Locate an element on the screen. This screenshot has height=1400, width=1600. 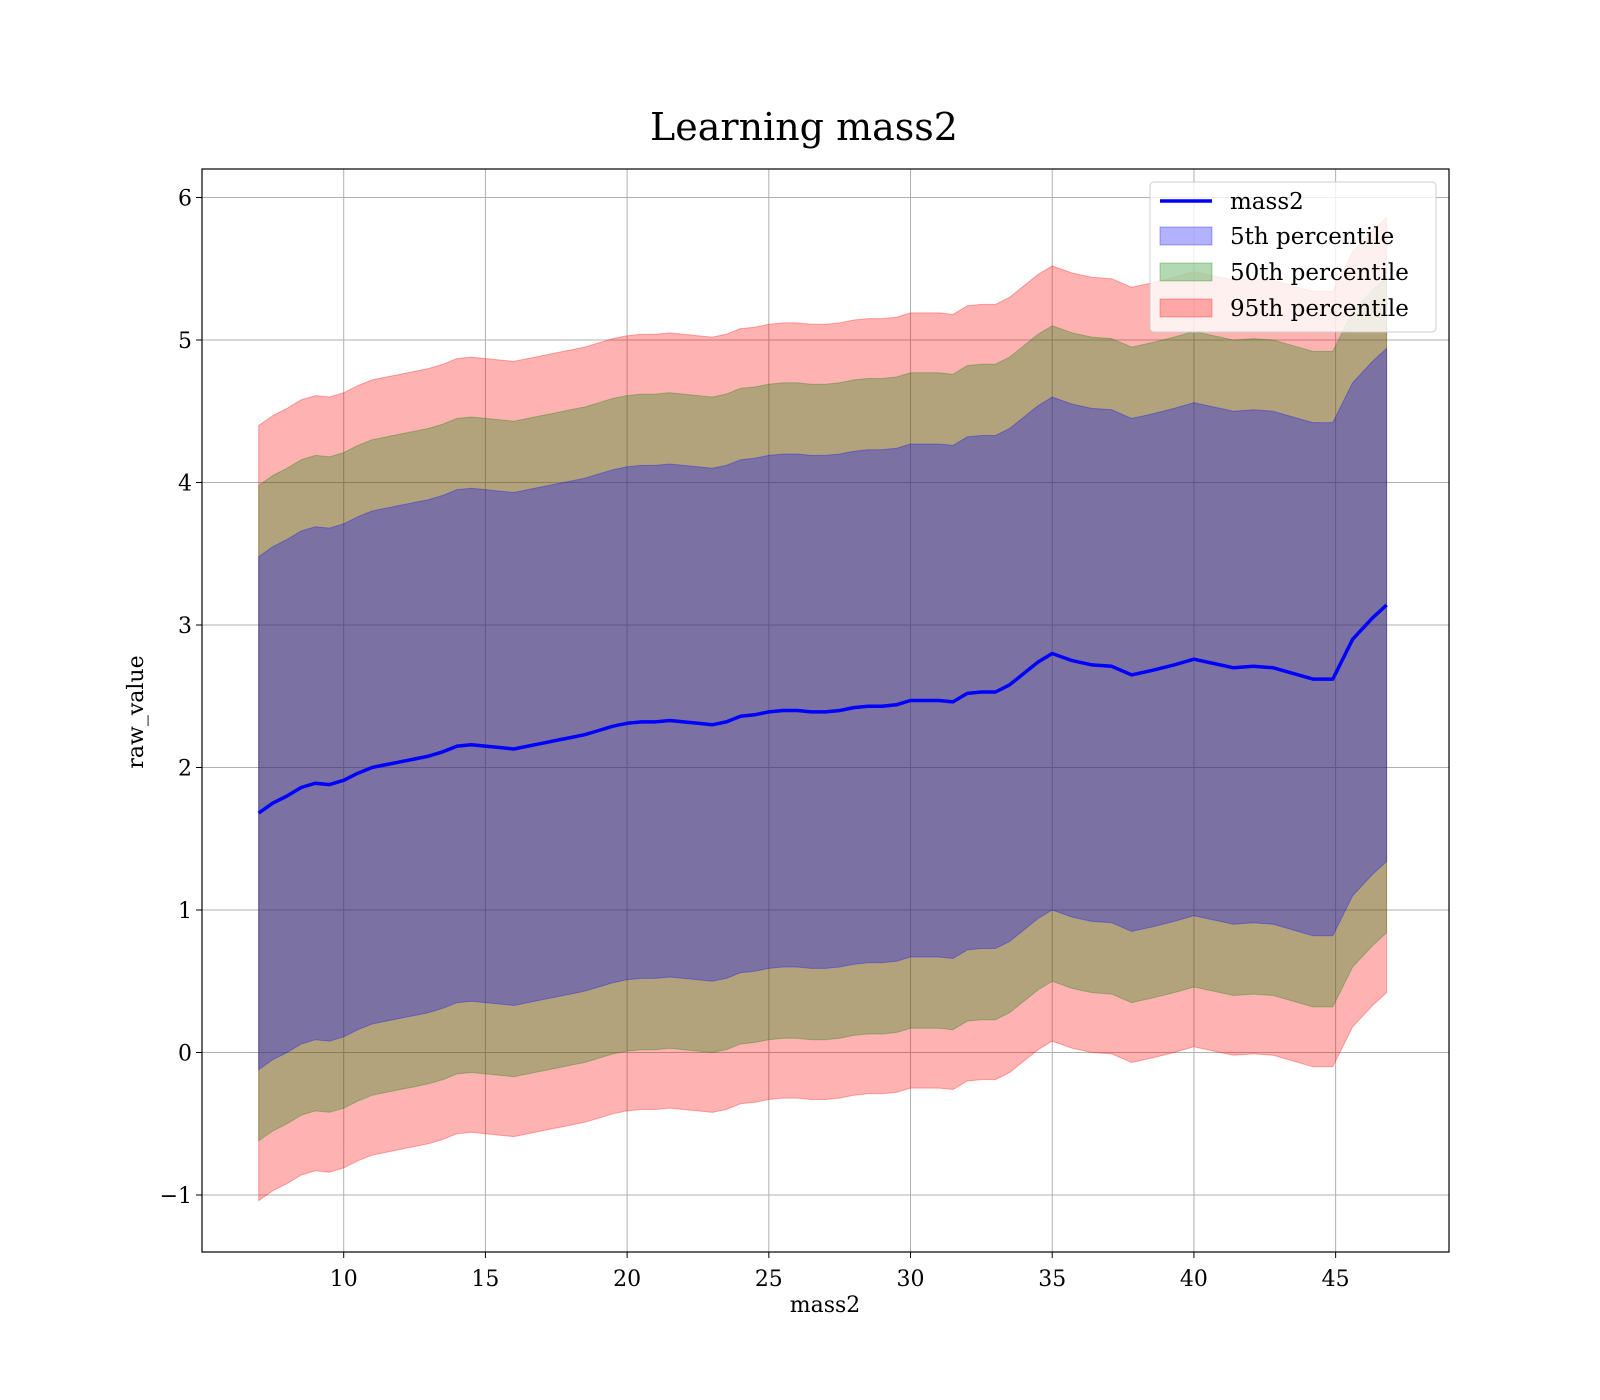
x-tick-label: 20 is located at coordinates (627, 1279).